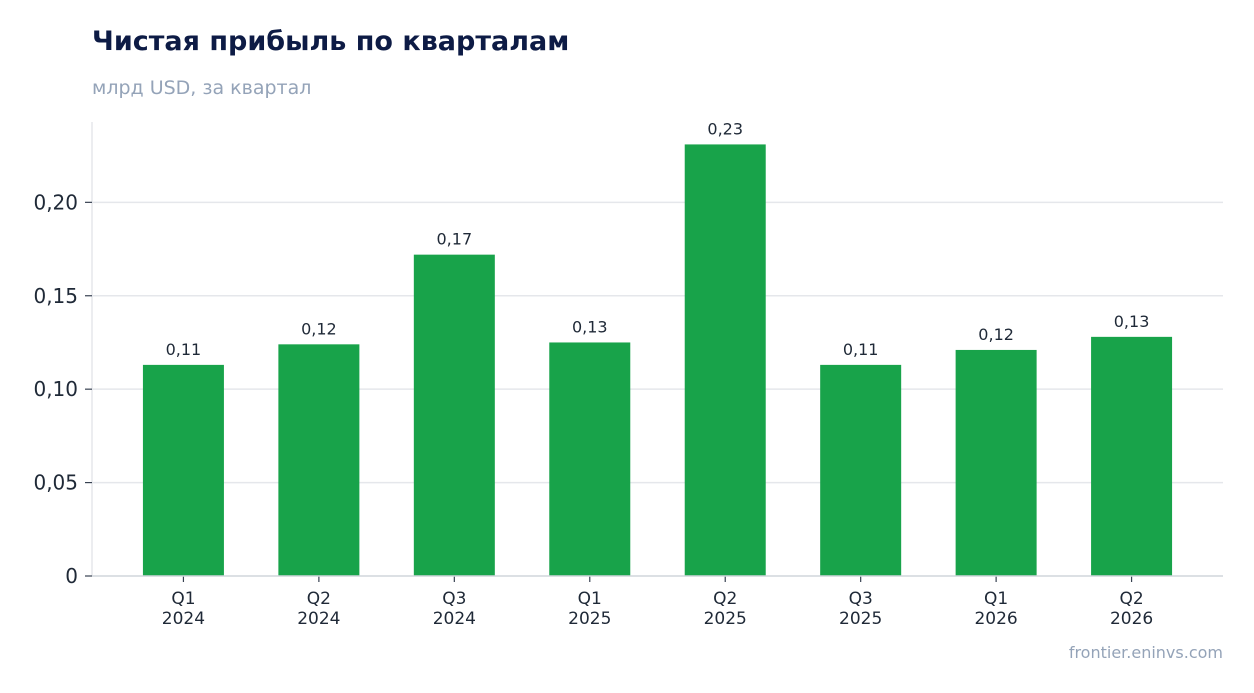 The height and width of the screenshot is (693, 1254). Describe the element at coordinates (455, 239) in the screenshot. I see `data-label: 0,17` at that location.